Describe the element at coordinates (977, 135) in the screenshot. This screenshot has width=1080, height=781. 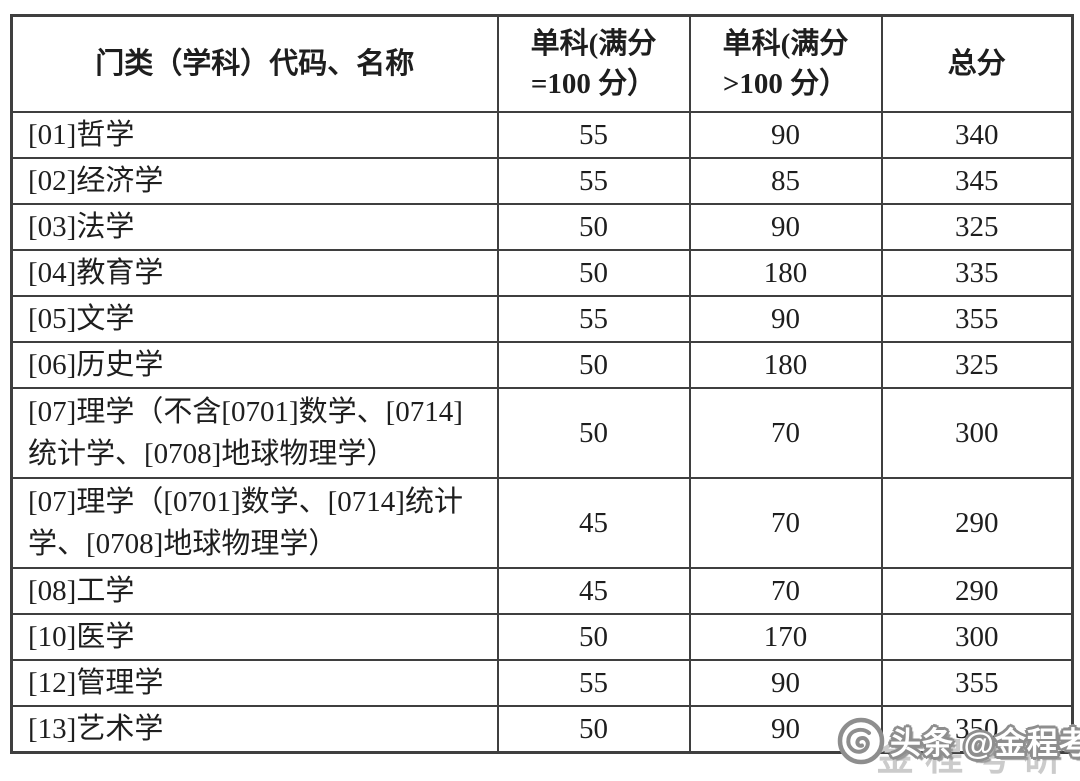
I see `total-cell: 340` at that location.